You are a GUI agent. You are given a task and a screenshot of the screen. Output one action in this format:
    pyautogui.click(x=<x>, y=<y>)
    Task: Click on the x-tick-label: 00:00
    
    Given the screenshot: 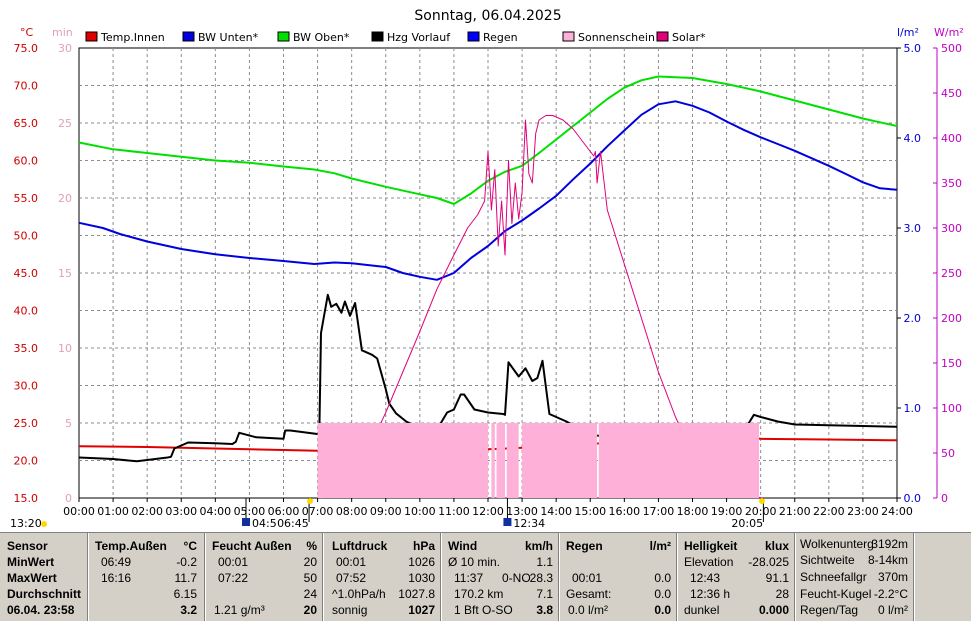 What is the action you would take?
    pyautogui.click(x=79, y=511)
    